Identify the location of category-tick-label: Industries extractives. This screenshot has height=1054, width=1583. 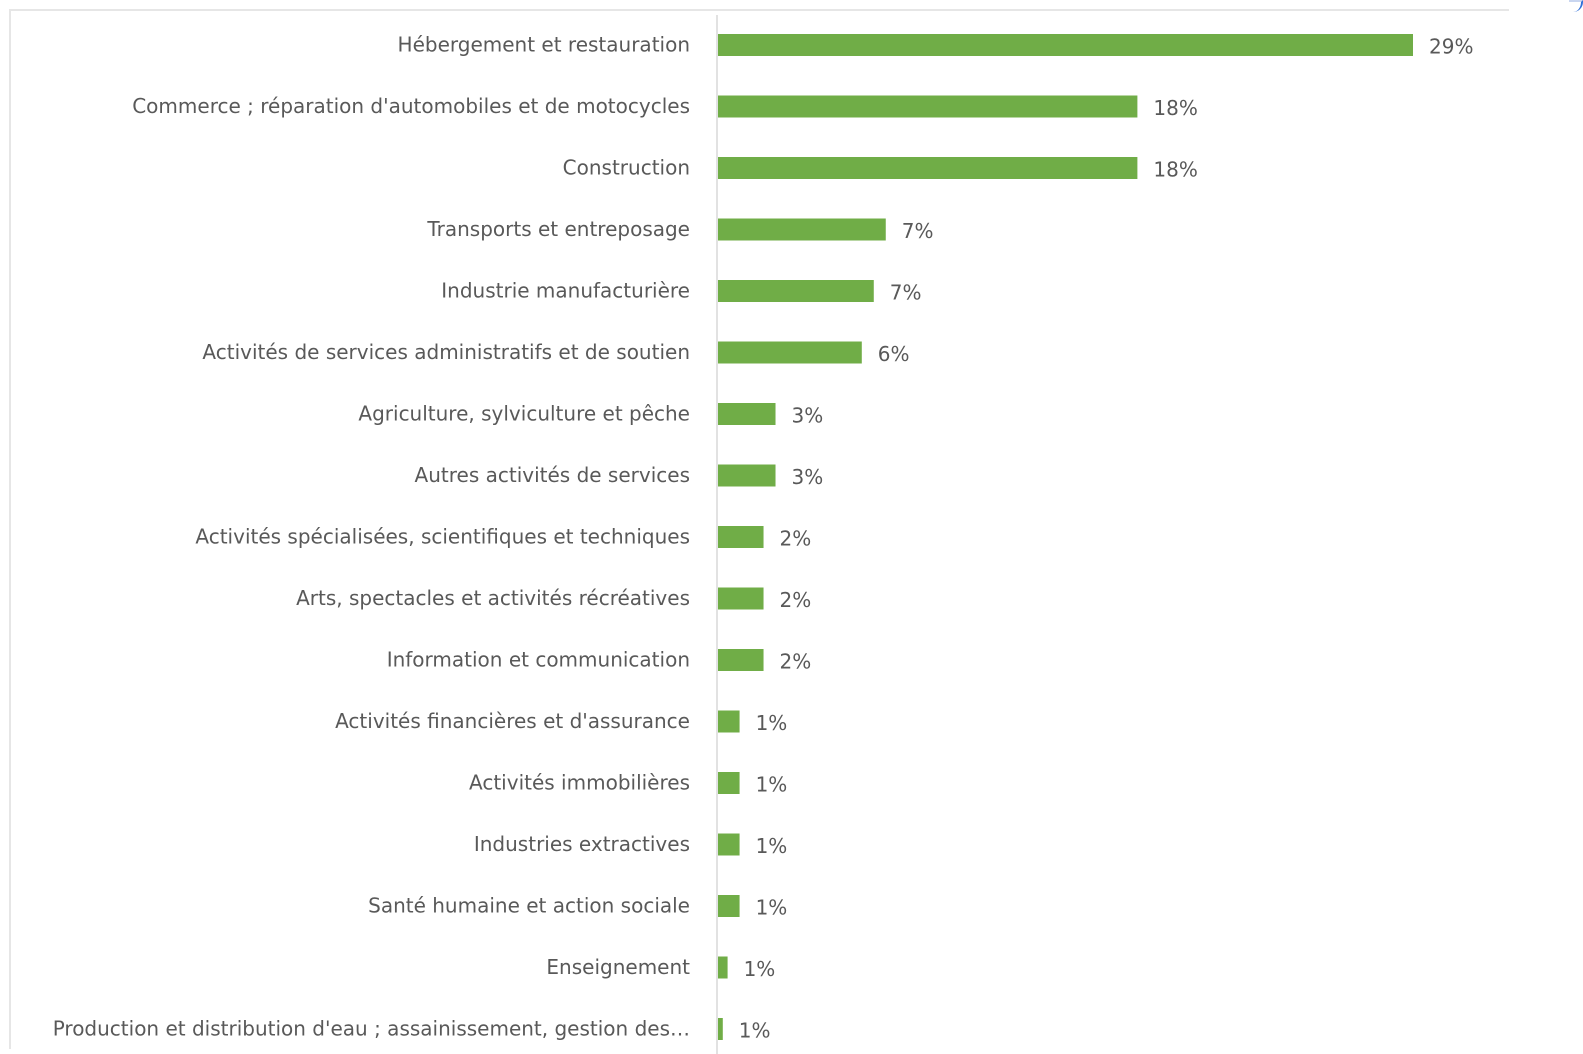
(582, 844).